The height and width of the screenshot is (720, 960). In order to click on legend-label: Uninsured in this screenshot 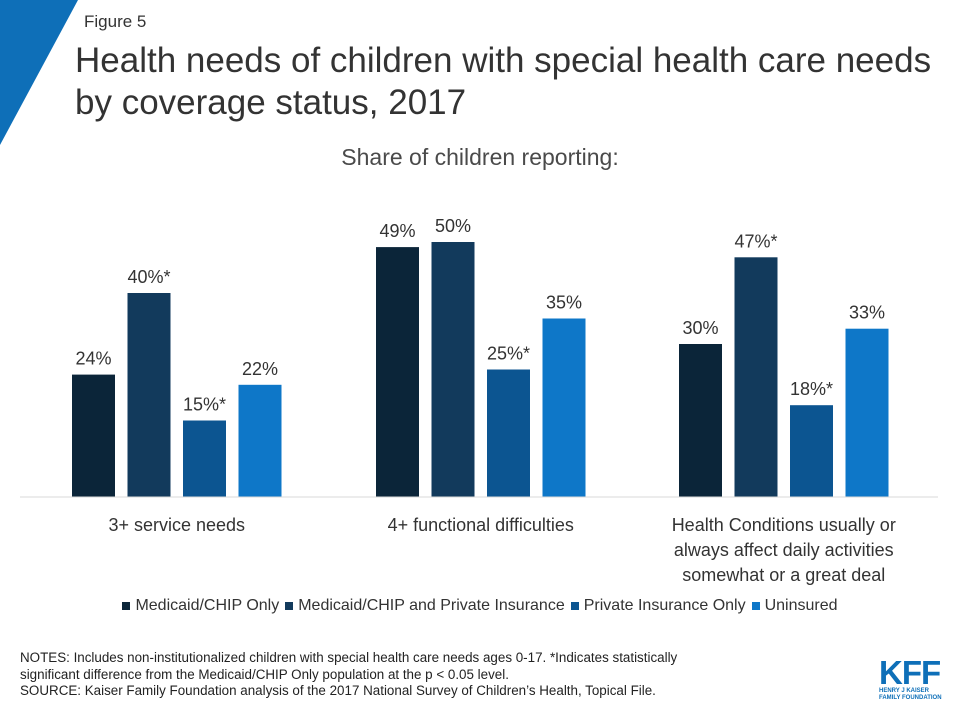, I will do `click(801, 605)`.